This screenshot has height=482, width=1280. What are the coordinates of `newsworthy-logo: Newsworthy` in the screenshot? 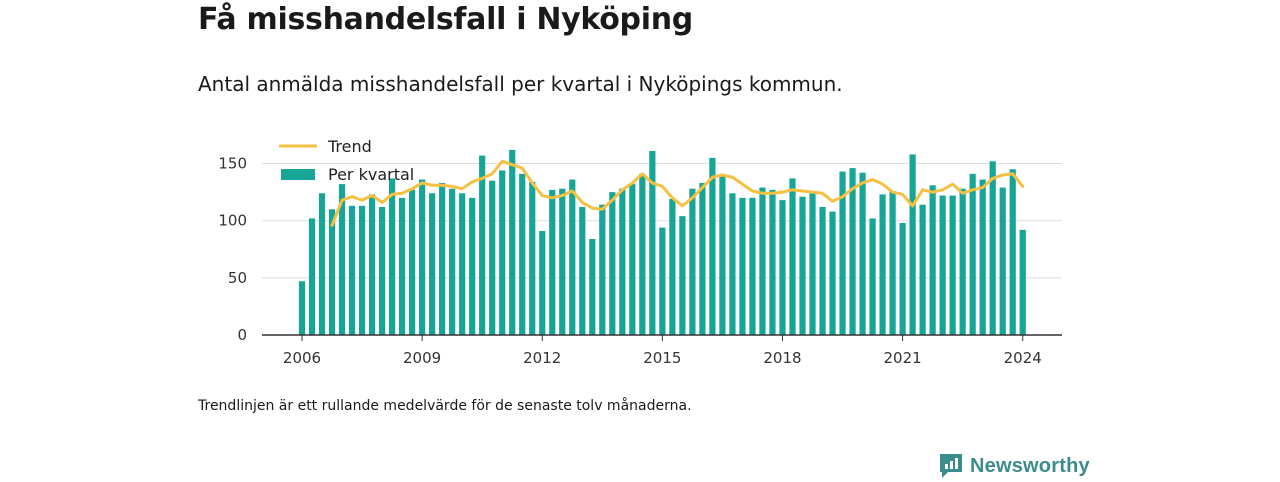 It's located at (1014, 466).